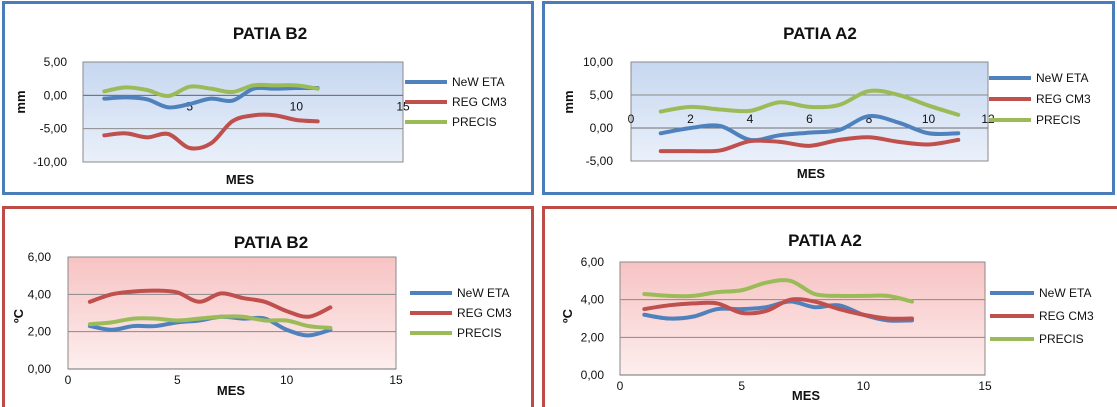 This screenshot has height=407, width=1117. Describe the element at coordinates (50, 162) in the screenshot. I see `y-tick-label: -10,00` at that location.